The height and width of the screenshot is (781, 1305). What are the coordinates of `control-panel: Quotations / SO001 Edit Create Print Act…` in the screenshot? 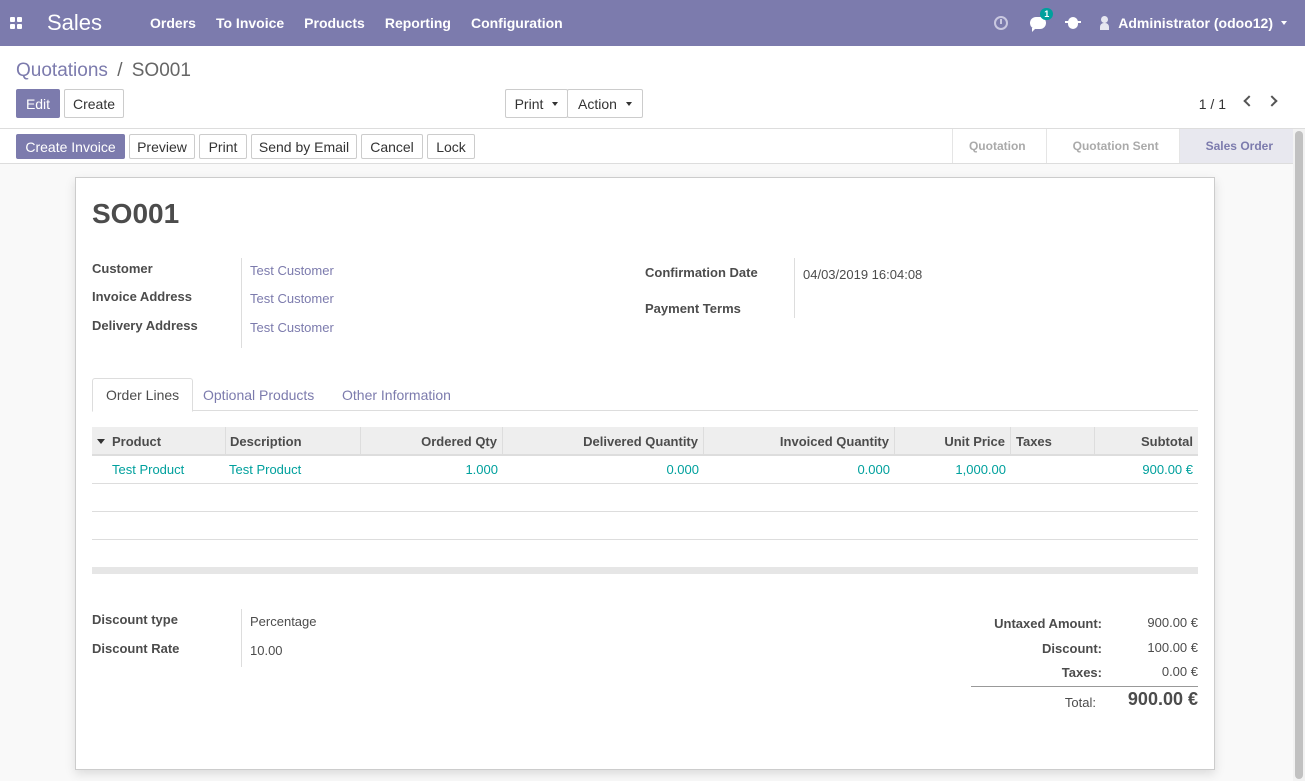 It's located at (652, 87).